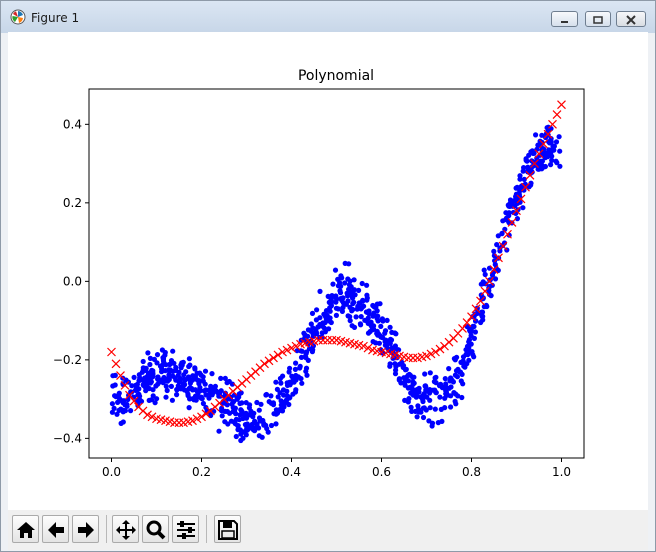 The width and height of the screenshot is (656, 552). I want to click on minimize-button, so click(564, 19).